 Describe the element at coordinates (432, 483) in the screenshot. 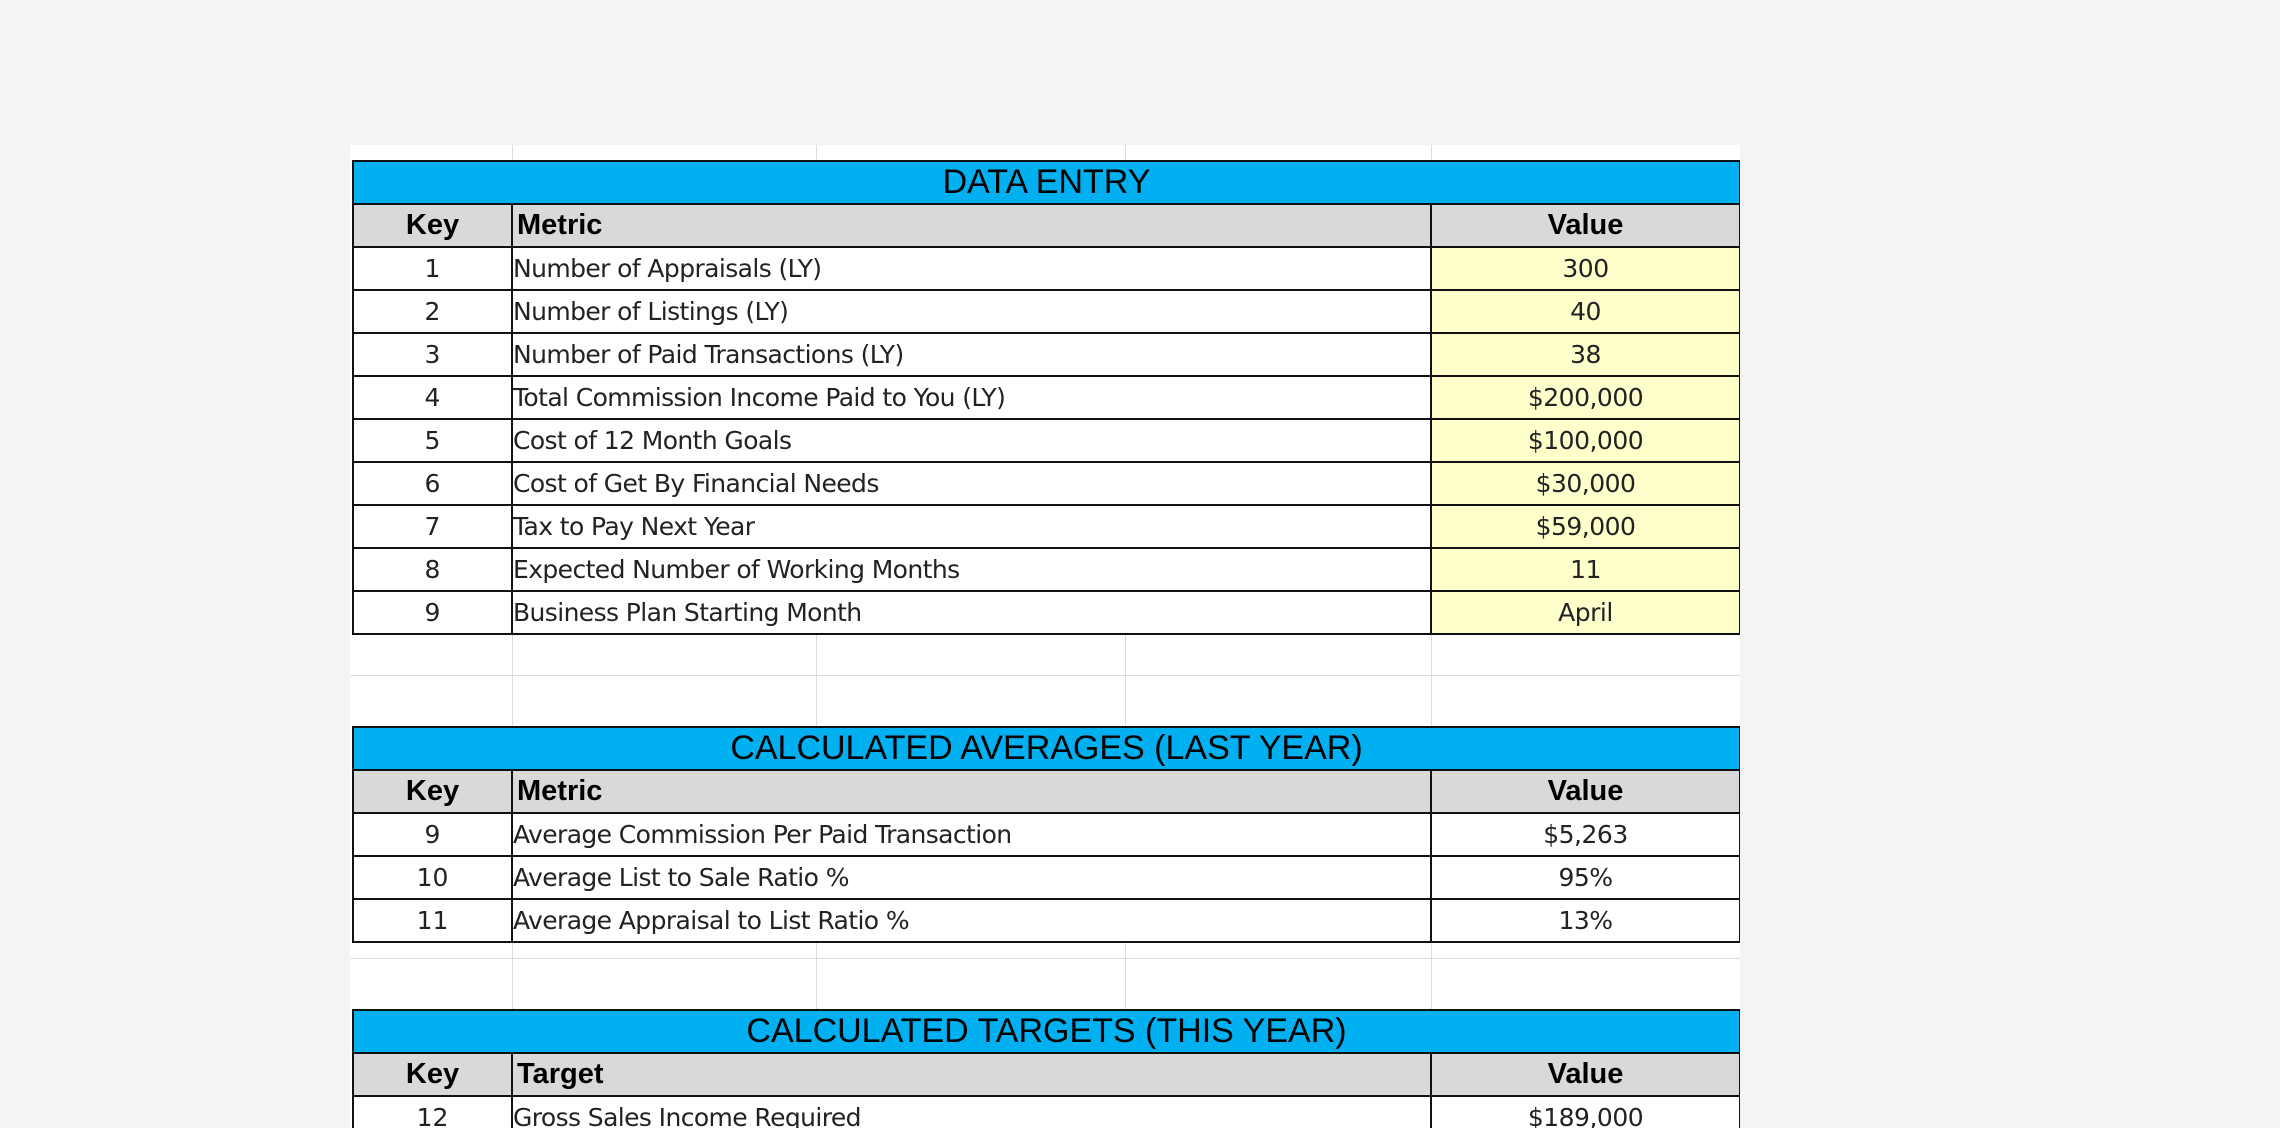

I see `key-cell: 6` at that location.